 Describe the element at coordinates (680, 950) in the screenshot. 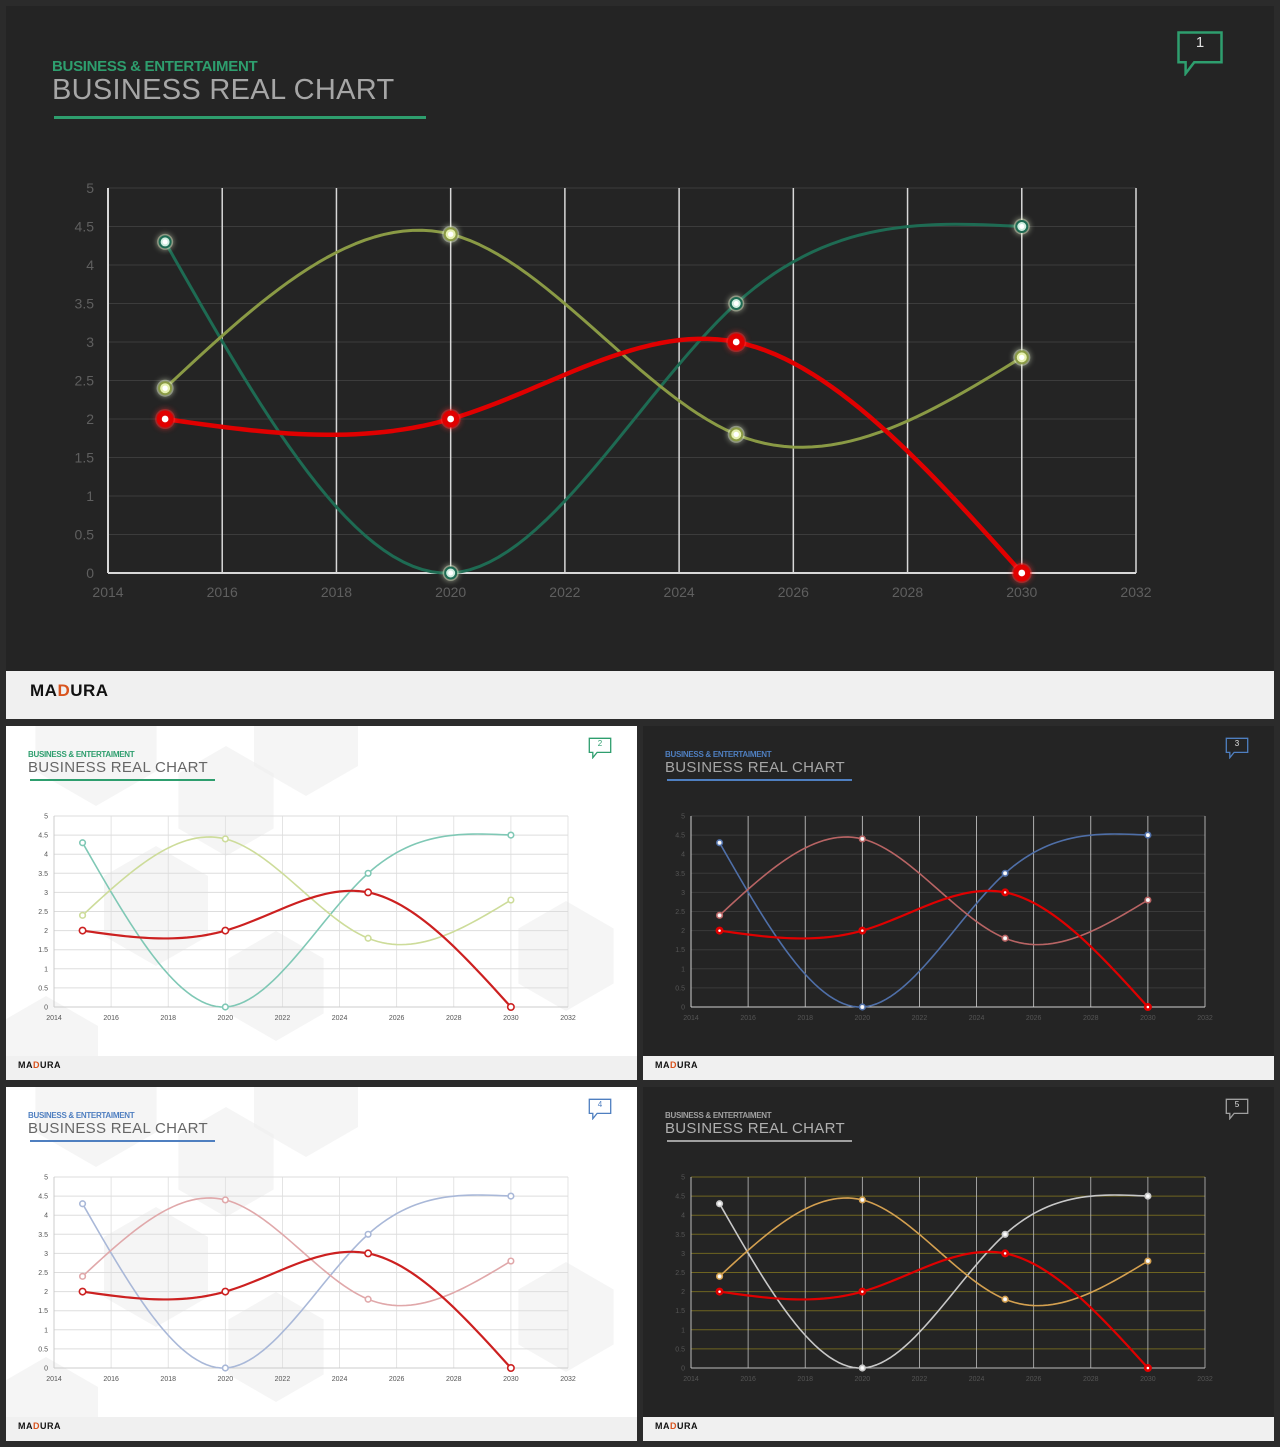

I see `y-tick-label: 1.5` at that location.